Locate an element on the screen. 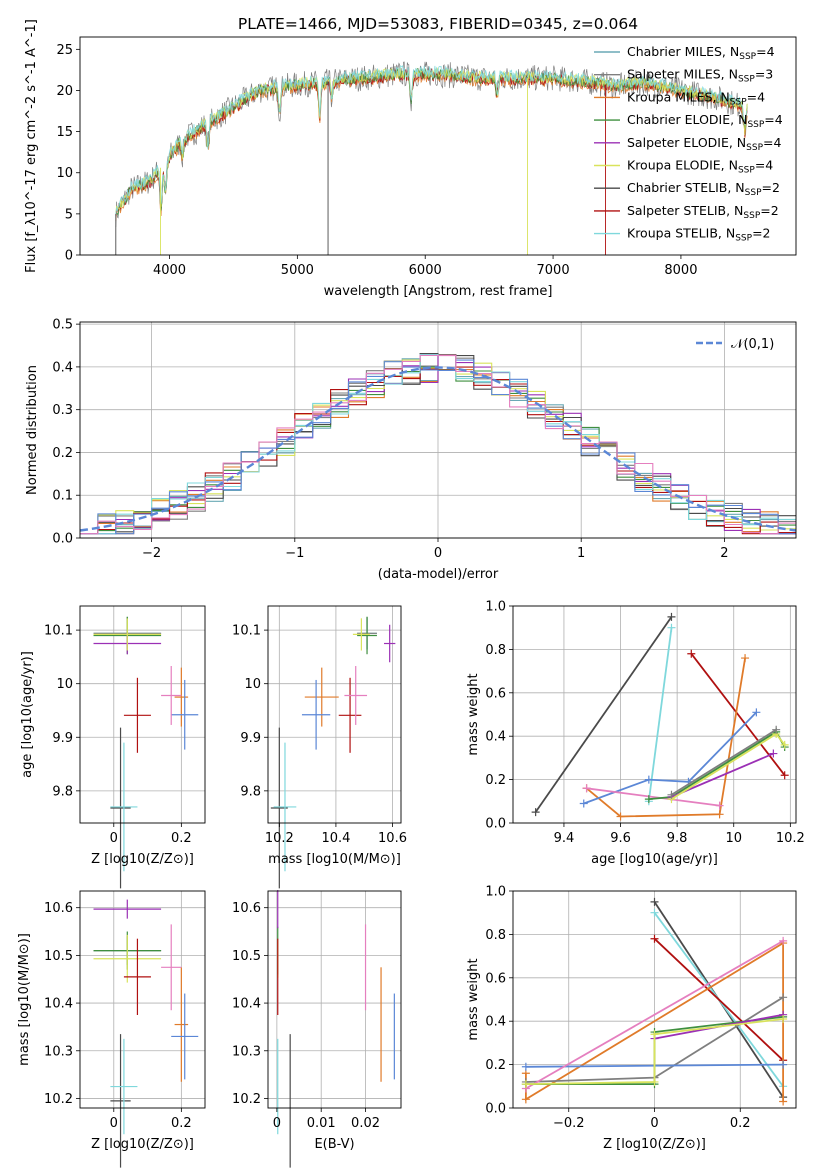 The width and height of the screenshot is (819, 1170). x-tick-label: 10 is located at coordinates (733, 838).